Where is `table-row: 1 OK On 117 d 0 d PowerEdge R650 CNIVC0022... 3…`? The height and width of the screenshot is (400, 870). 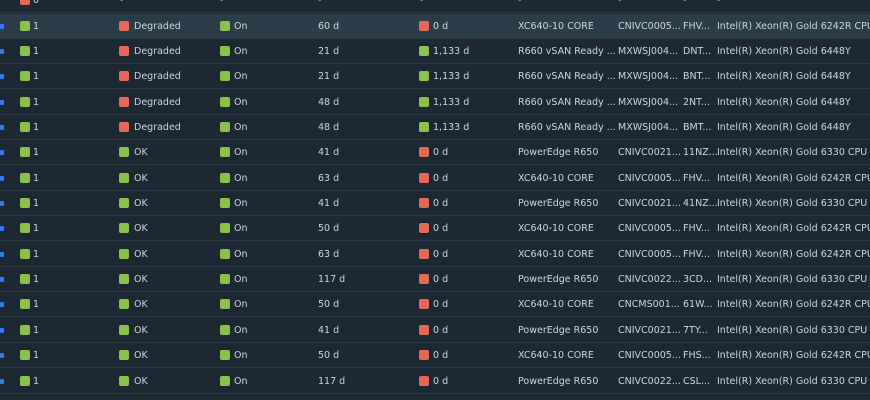 table-row: 1 OK On 117 d 0 d PowerEdge R650 CNIVC0022... 3… is located at coordinates (435, 280).